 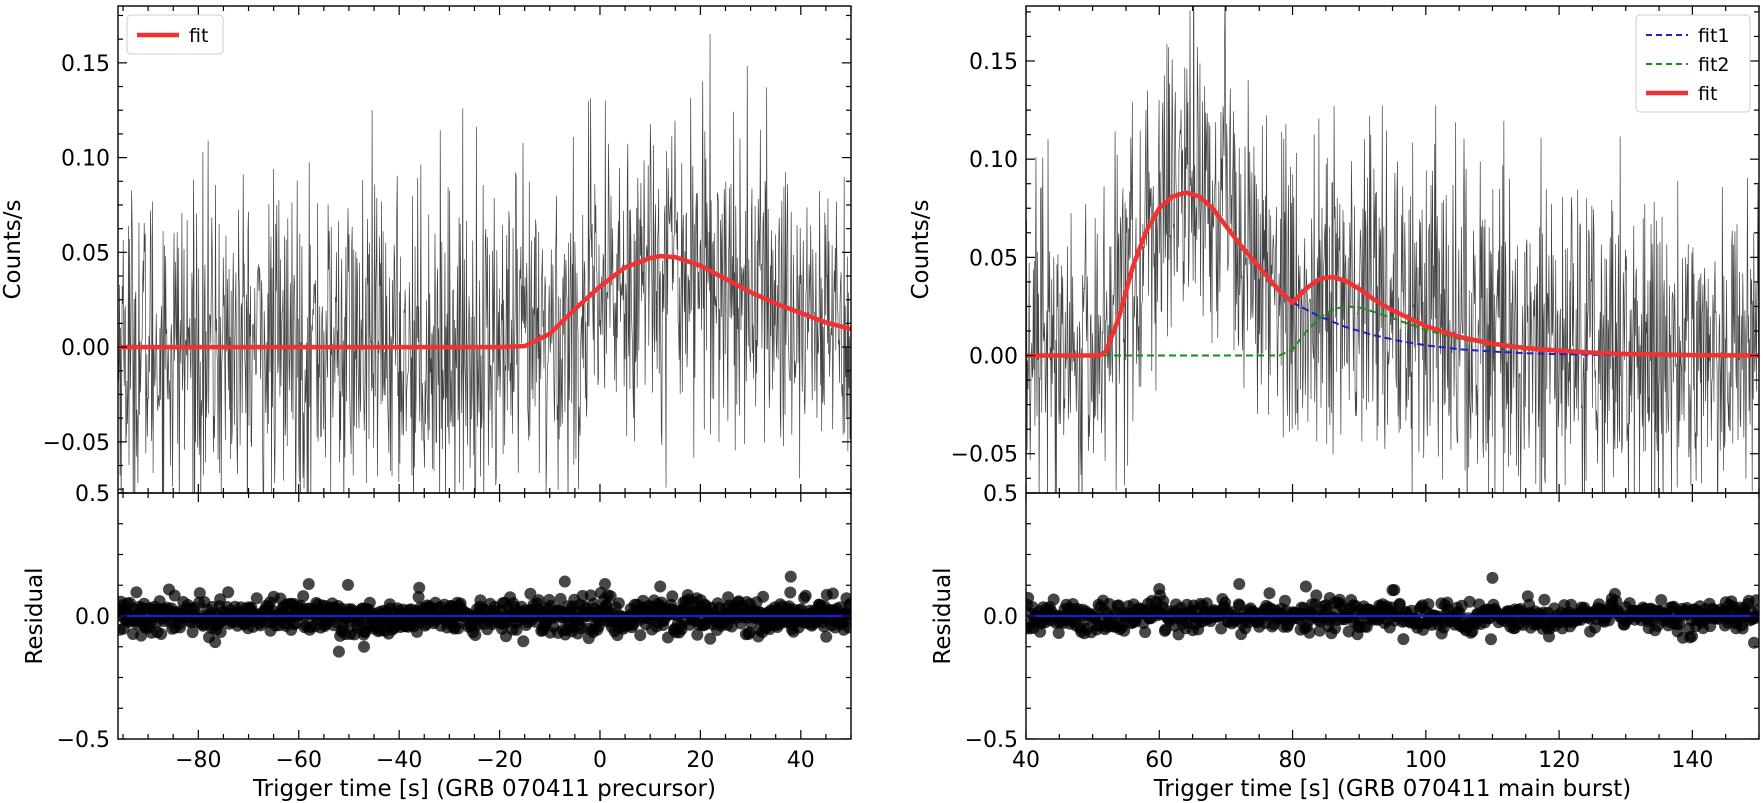 I want to click on x-tick-label: 140, so click(x=1692, y=760).